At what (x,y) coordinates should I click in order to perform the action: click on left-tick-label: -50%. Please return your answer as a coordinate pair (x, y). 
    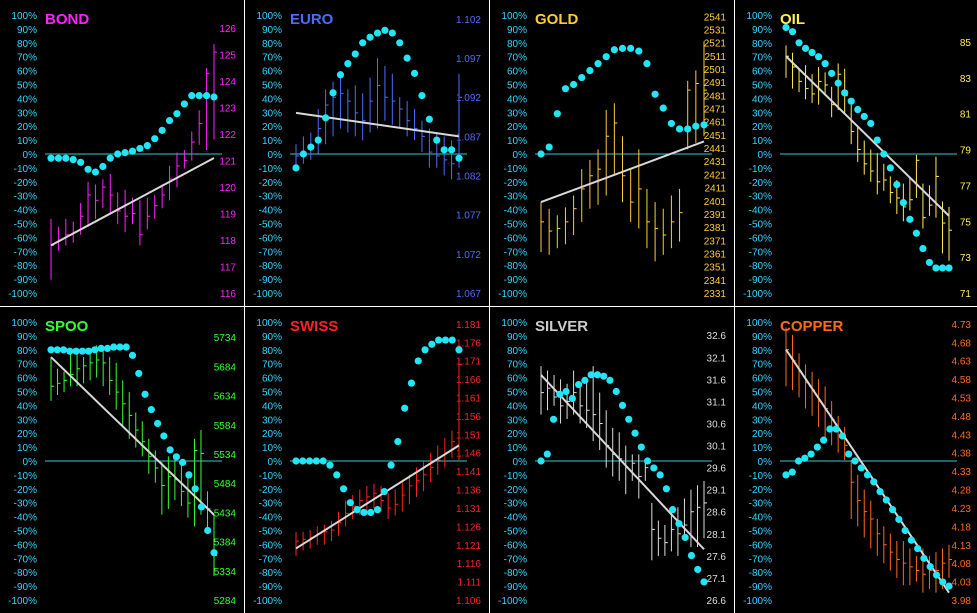
    Looking at the image, I should click on (515, 225).